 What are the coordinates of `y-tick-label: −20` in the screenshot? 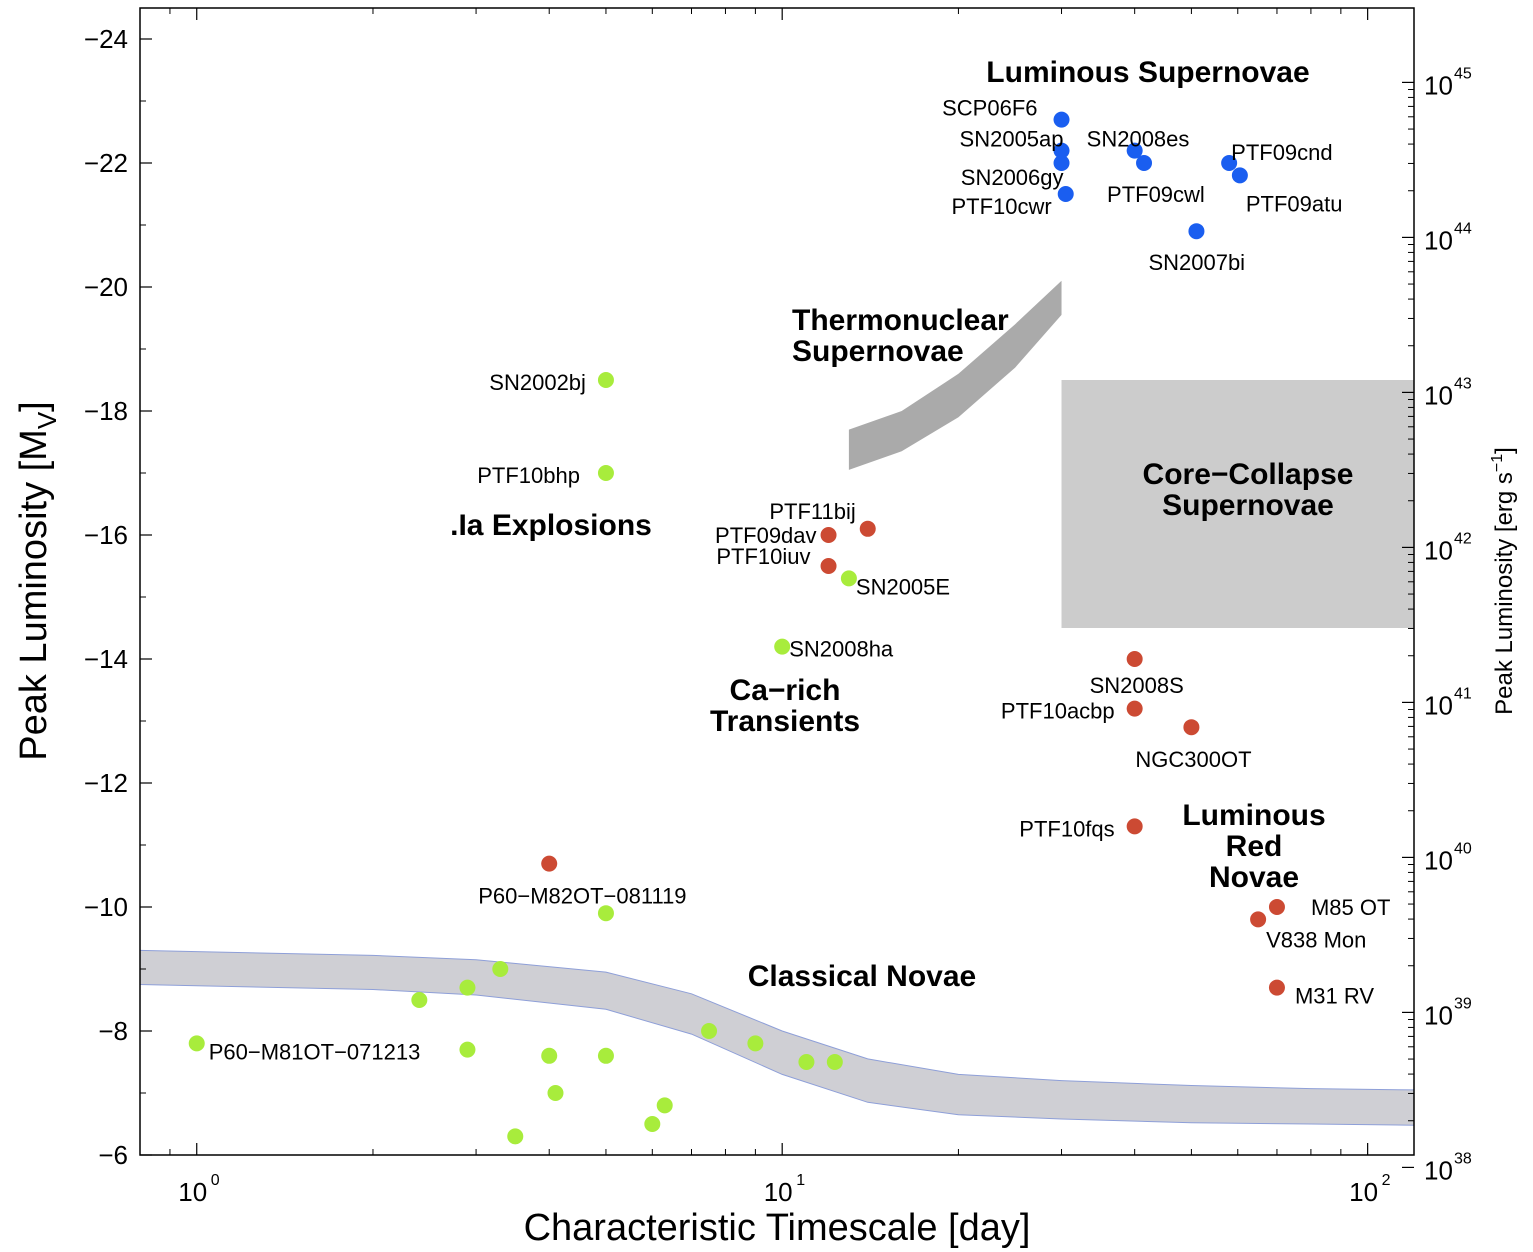 It's located at (106, 287).